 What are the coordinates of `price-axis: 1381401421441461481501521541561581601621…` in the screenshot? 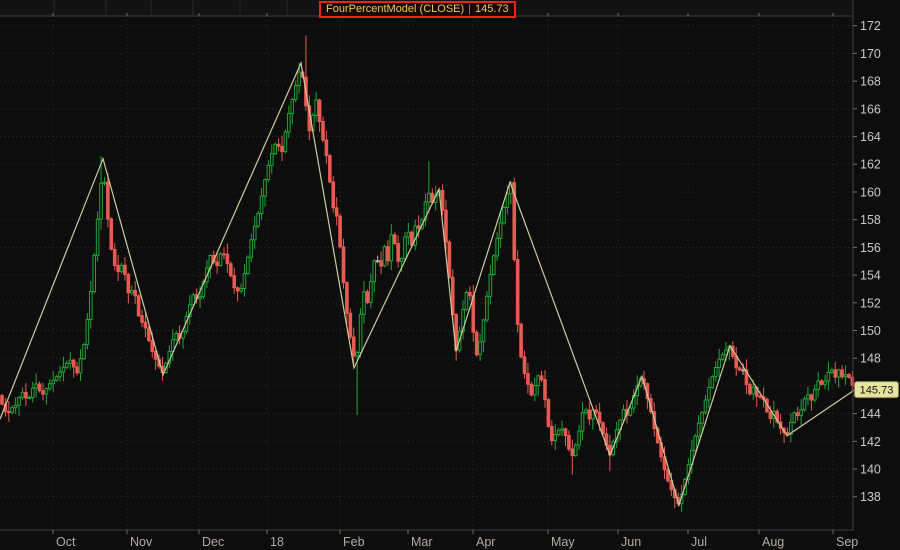 It's located at (867, 261).